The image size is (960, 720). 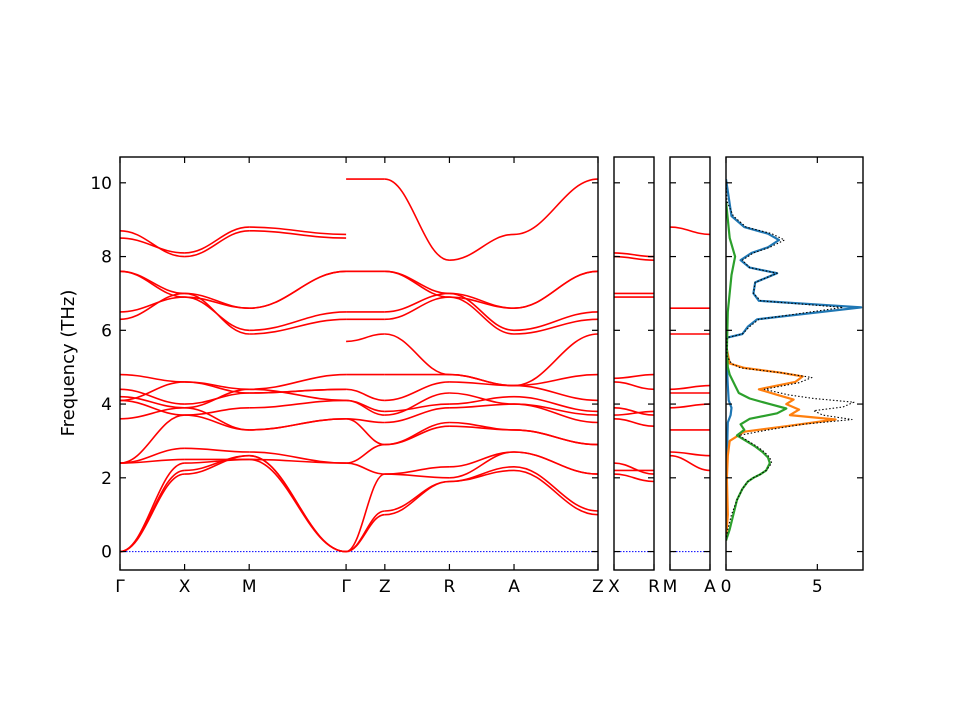 What do you see at coordinates (450, 587) in the screenshot?
I see `x-tick-label: R` at bounding box center [450, 587].